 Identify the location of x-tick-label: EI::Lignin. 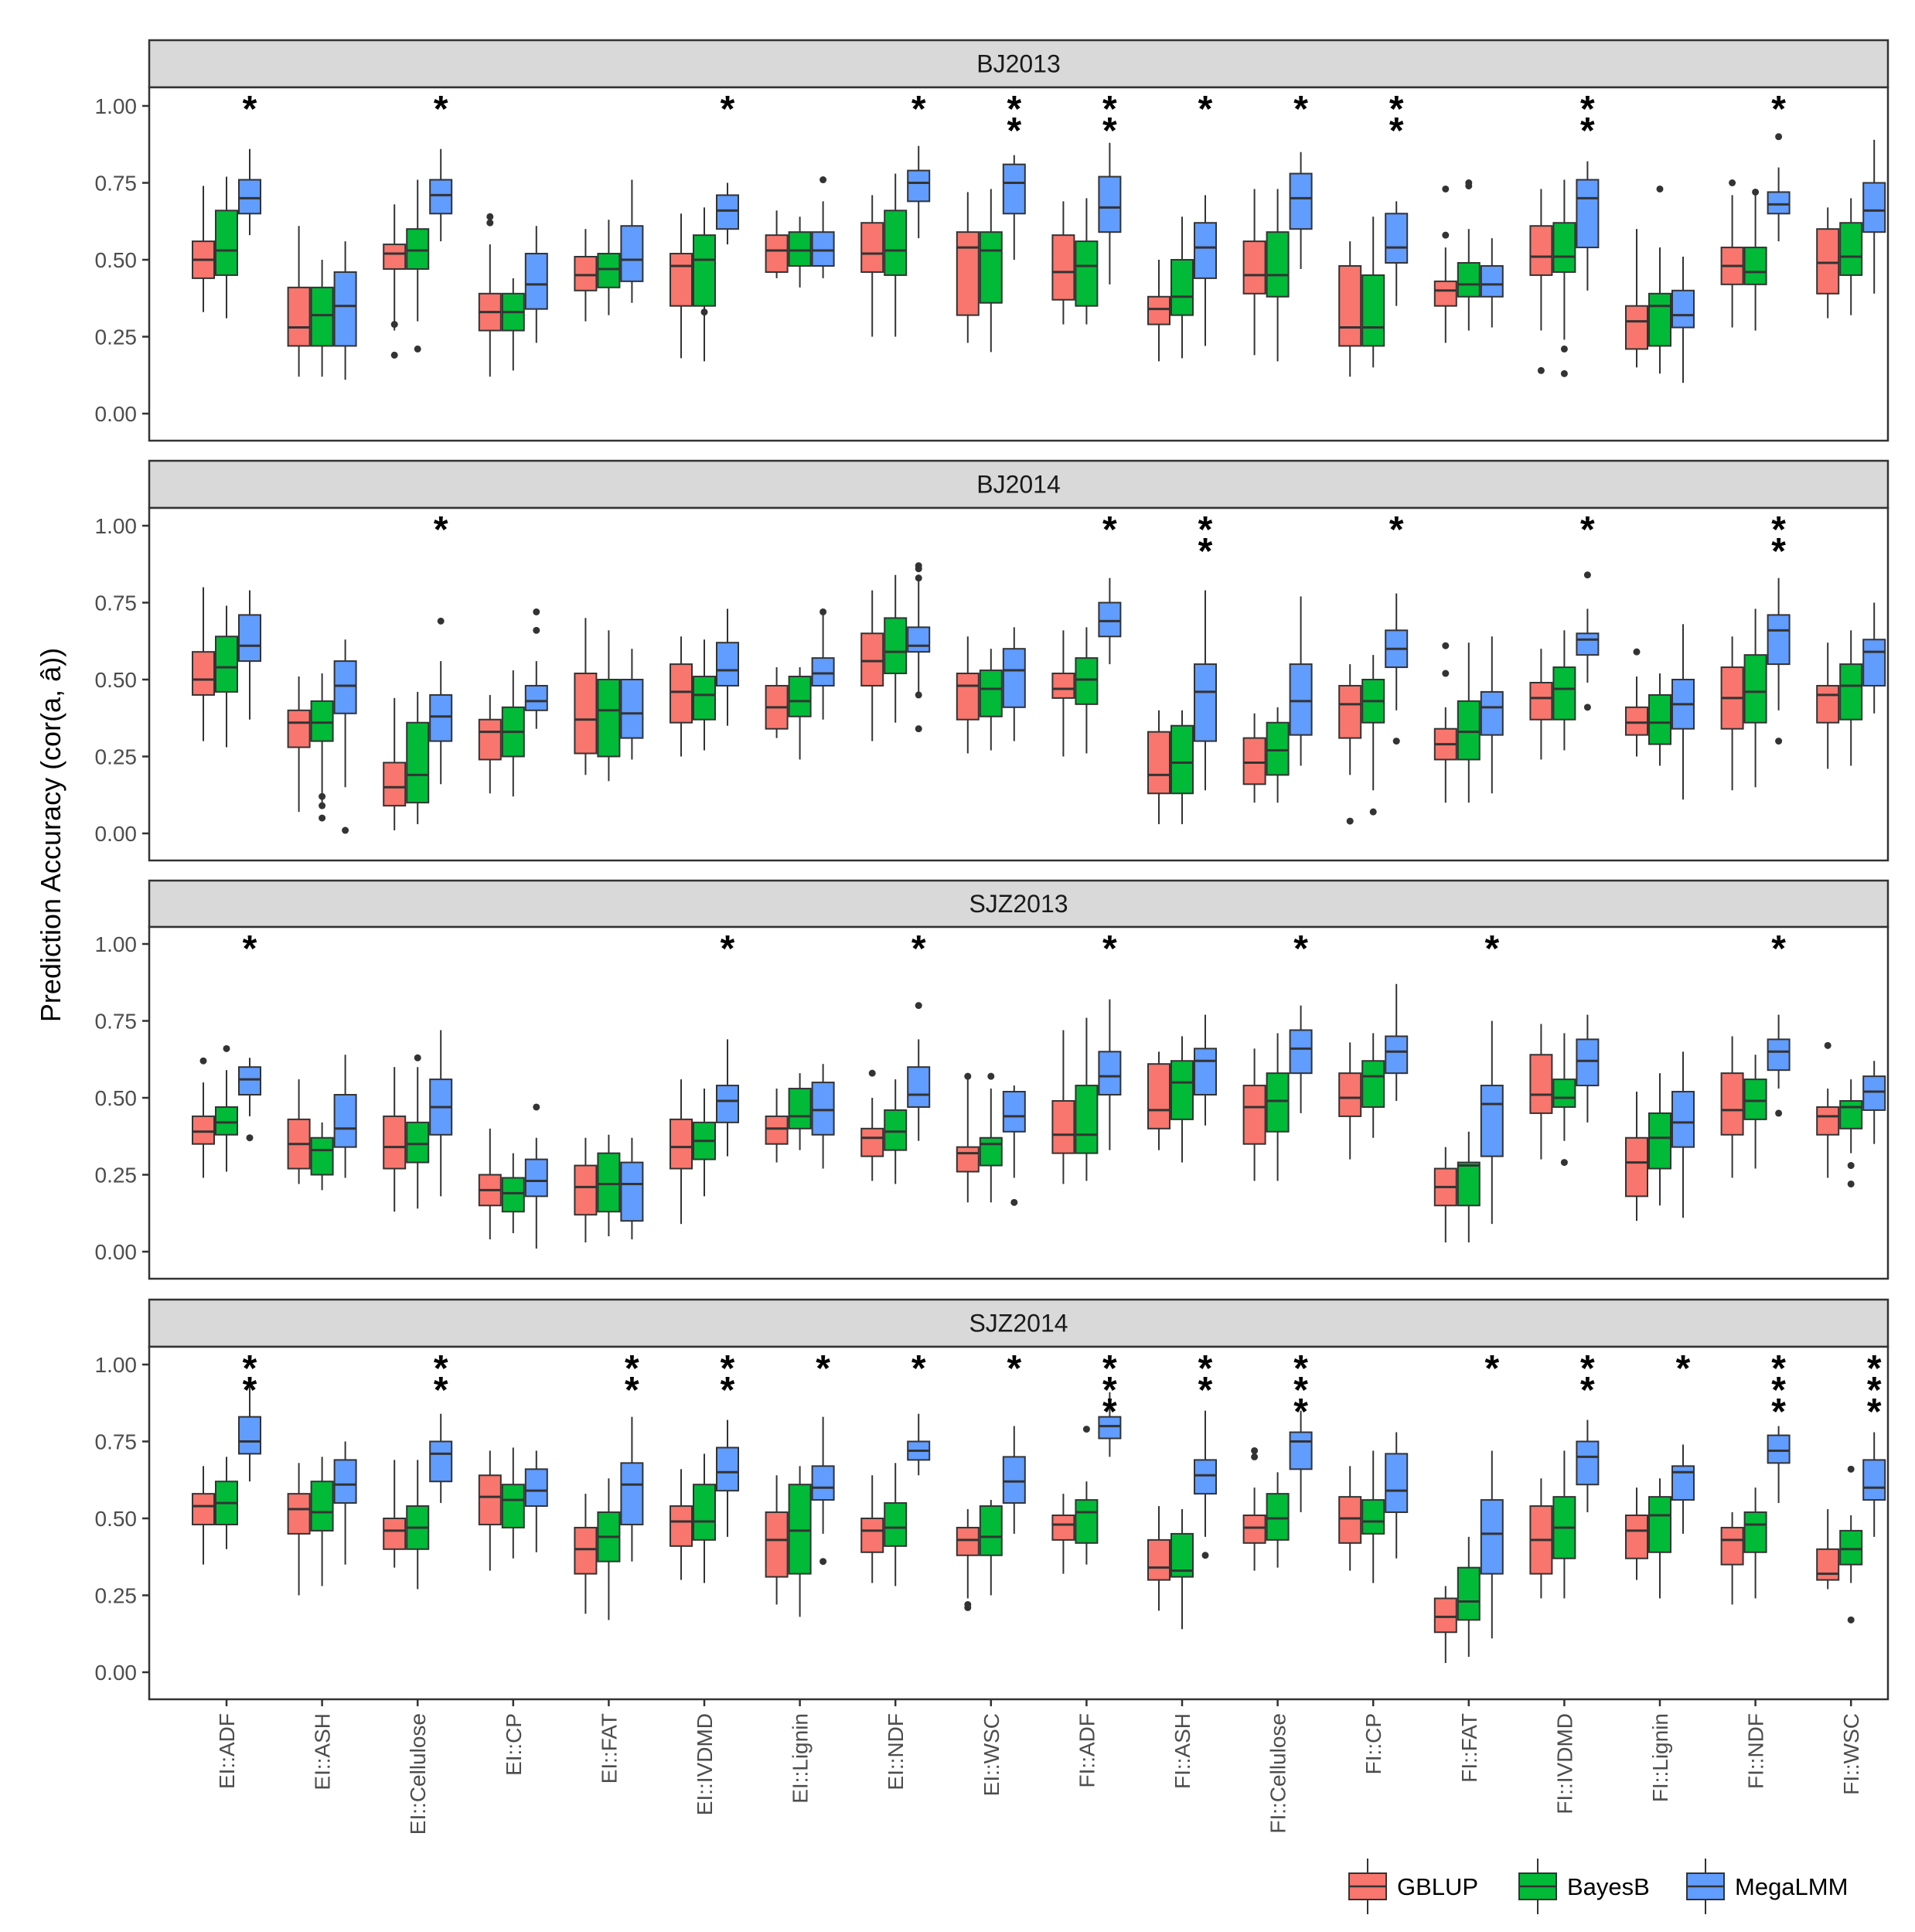
(801, 1758).